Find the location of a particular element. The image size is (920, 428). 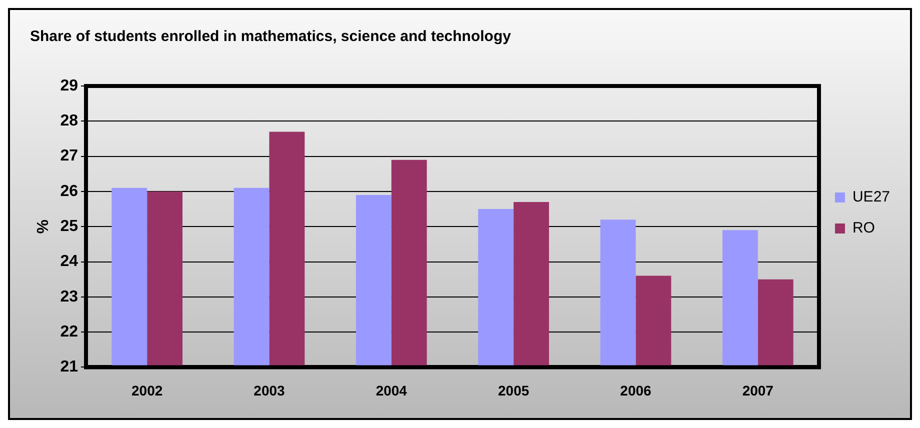

chart-title: Share of students enrolled in mathematics, science and technology is located at coordinates (271, 37).